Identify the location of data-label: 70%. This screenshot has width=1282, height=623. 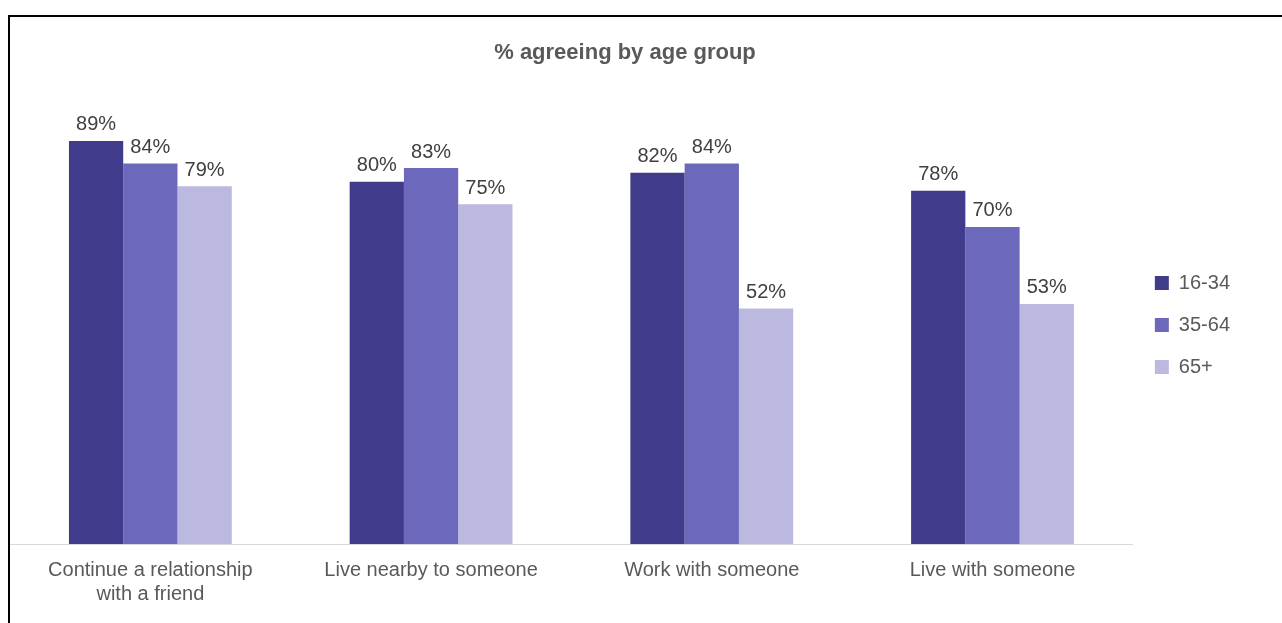
(992, 209).